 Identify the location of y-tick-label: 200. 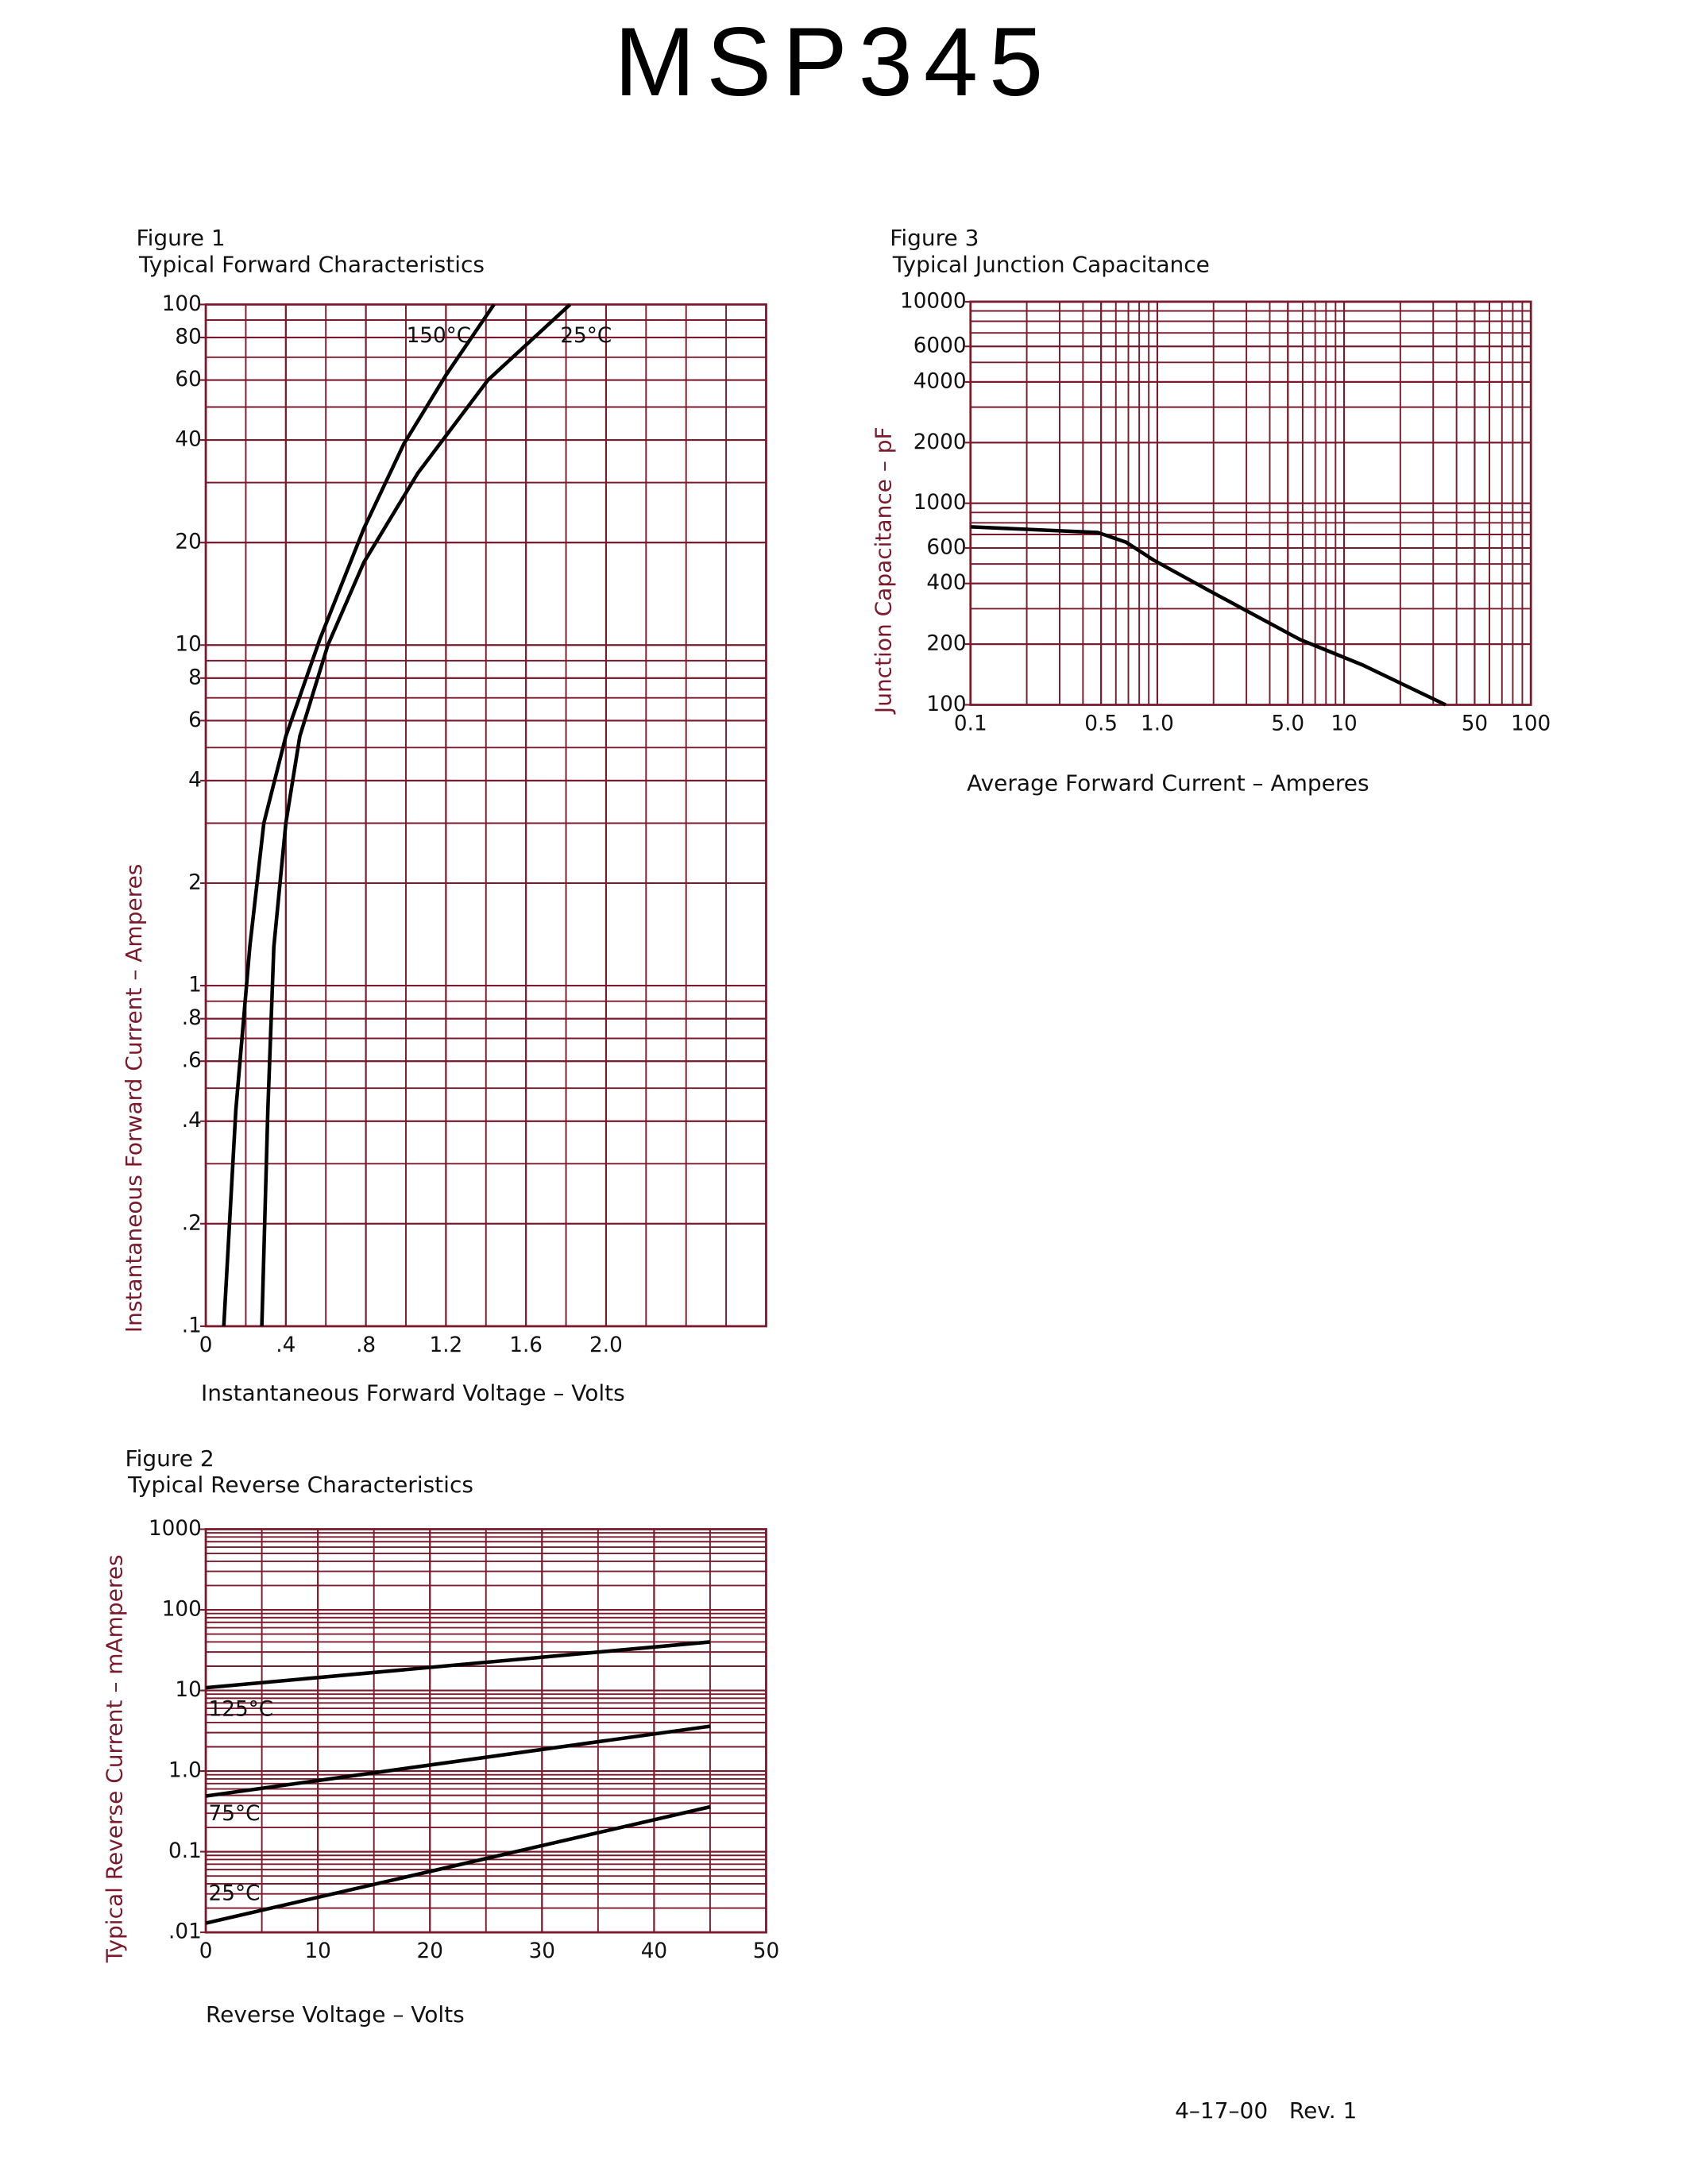
(946, 644).